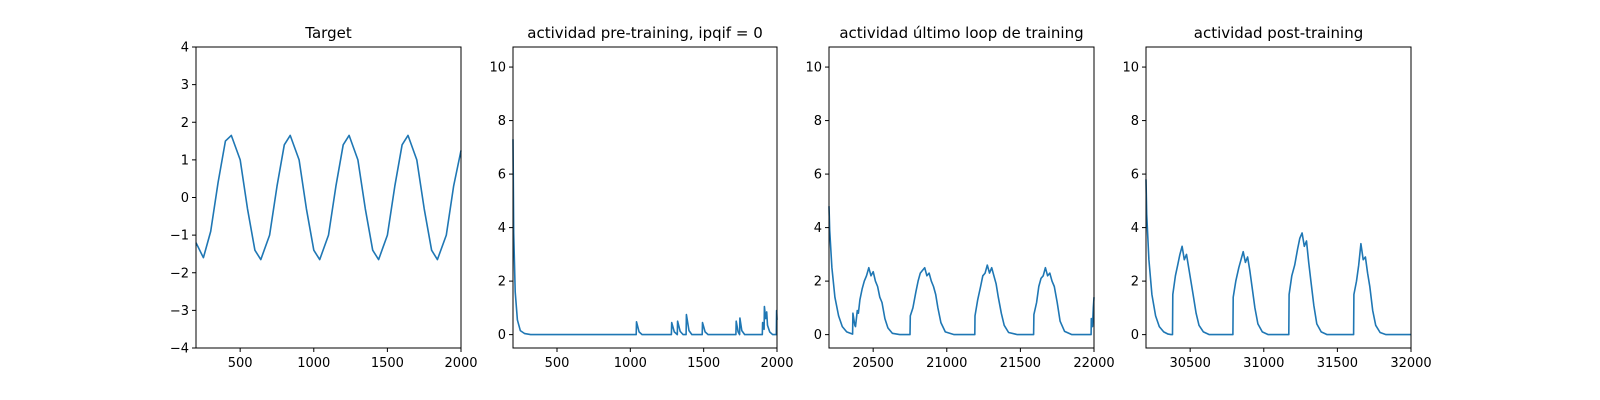 The width and height of the screenshot is (1600, 400). Describe the element at coordinates (179, 236) in the screenshot. I see `y-tick-label: −1` at that location.